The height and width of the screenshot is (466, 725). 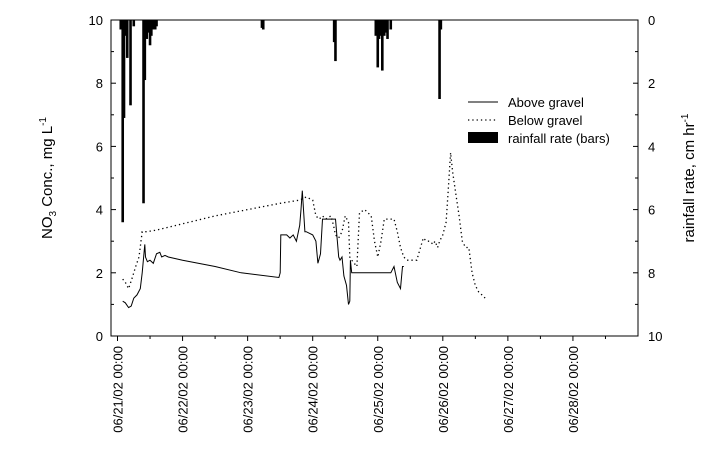 I want to click on y2-tick-label: 8, so click(x=651, y=273).